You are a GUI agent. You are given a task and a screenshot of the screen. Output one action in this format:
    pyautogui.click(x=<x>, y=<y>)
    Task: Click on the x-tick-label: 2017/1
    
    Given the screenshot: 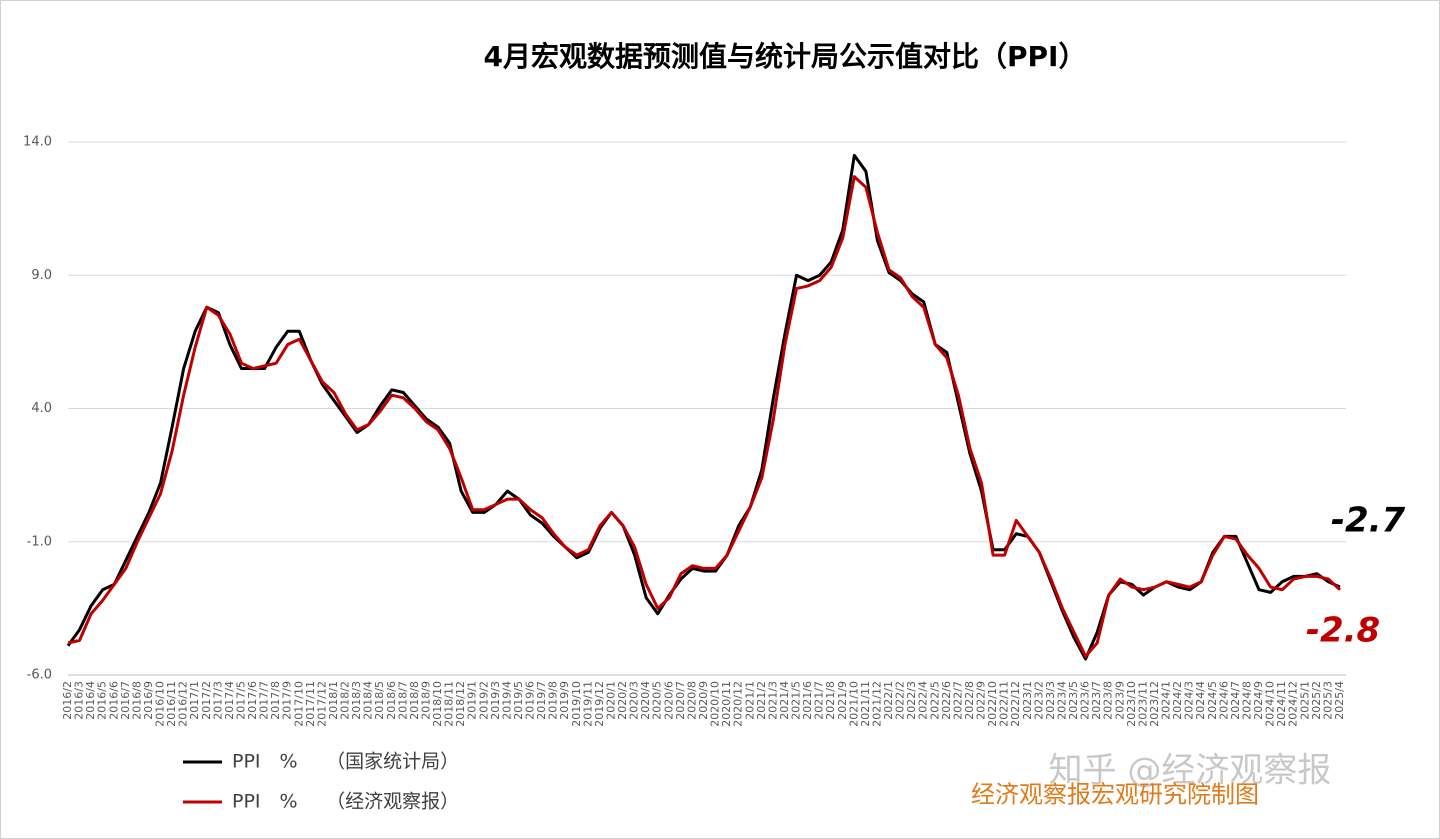 What is the action you would take?
    pyautogui.click(x=194, y=700)
    